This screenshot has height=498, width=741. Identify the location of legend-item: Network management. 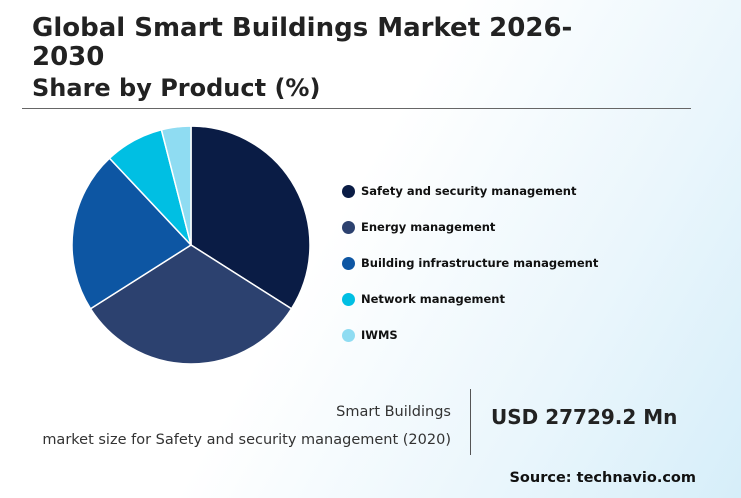
(470, 299).